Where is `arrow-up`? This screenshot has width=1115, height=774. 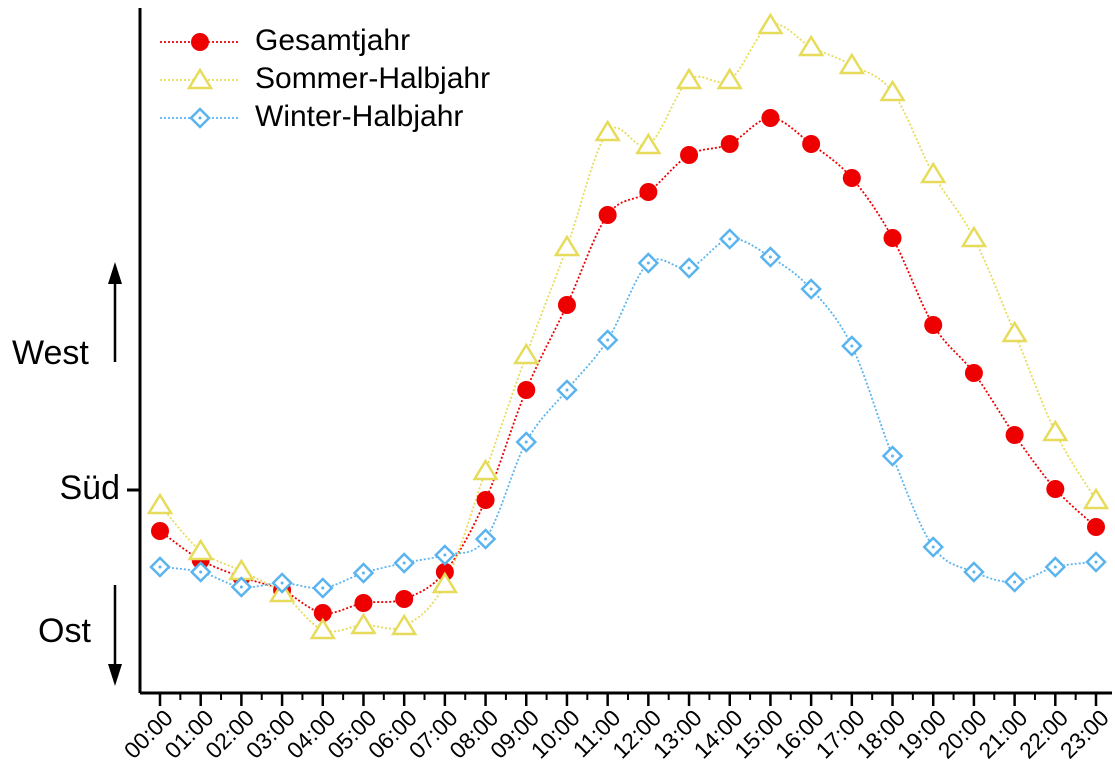
arrow-up is located at coordinates (115, 312).